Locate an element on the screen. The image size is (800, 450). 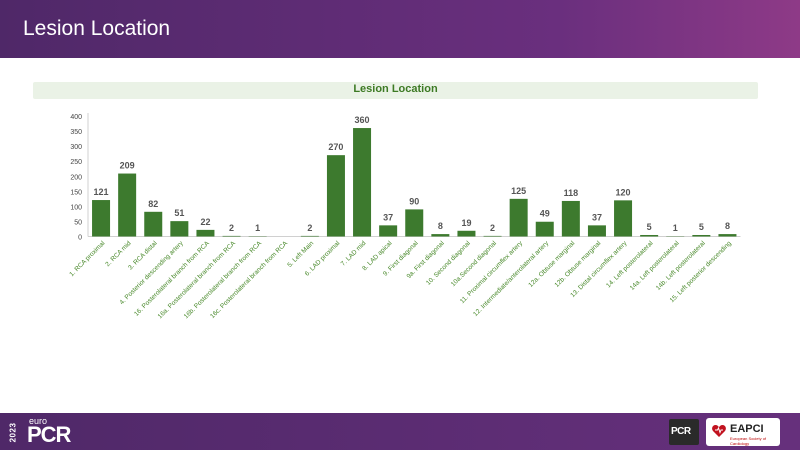
data-label: 49 is located at coordinates (545, 214).